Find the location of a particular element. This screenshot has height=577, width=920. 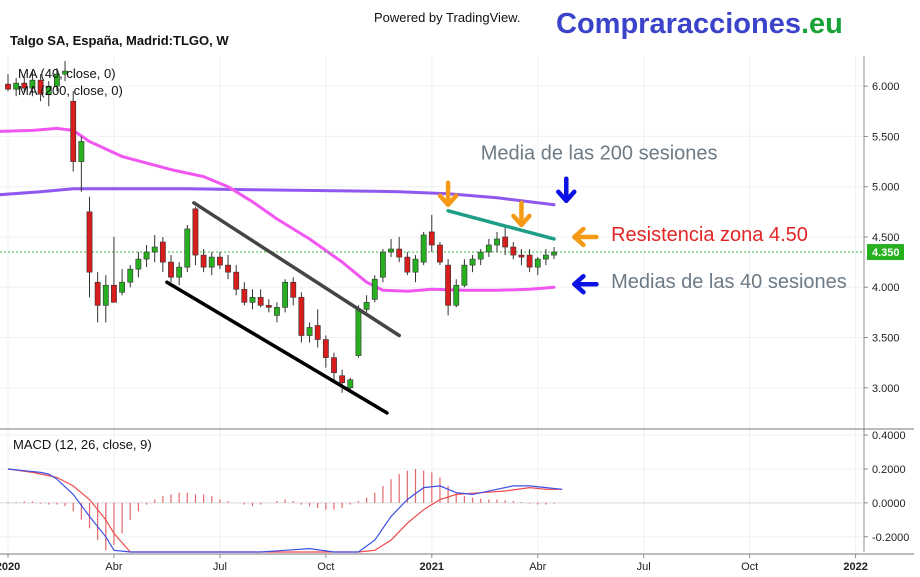

price-tick-label: 6.000 is located at coordinates (886, 87).